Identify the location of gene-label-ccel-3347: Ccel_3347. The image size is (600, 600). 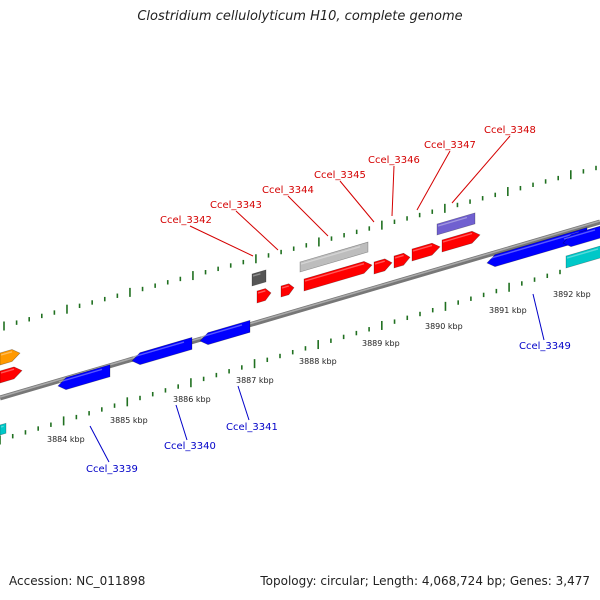
(450, 145).